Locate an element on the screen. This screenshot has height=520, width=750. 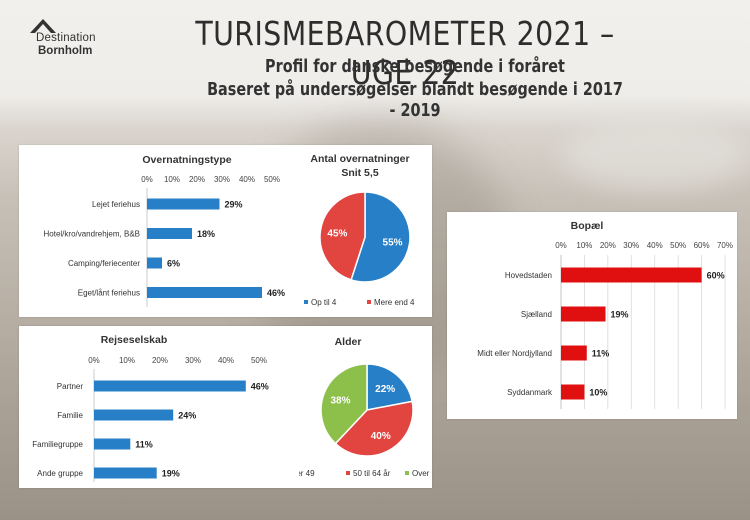
category-label: Familie is located at coordinates (70, 415).